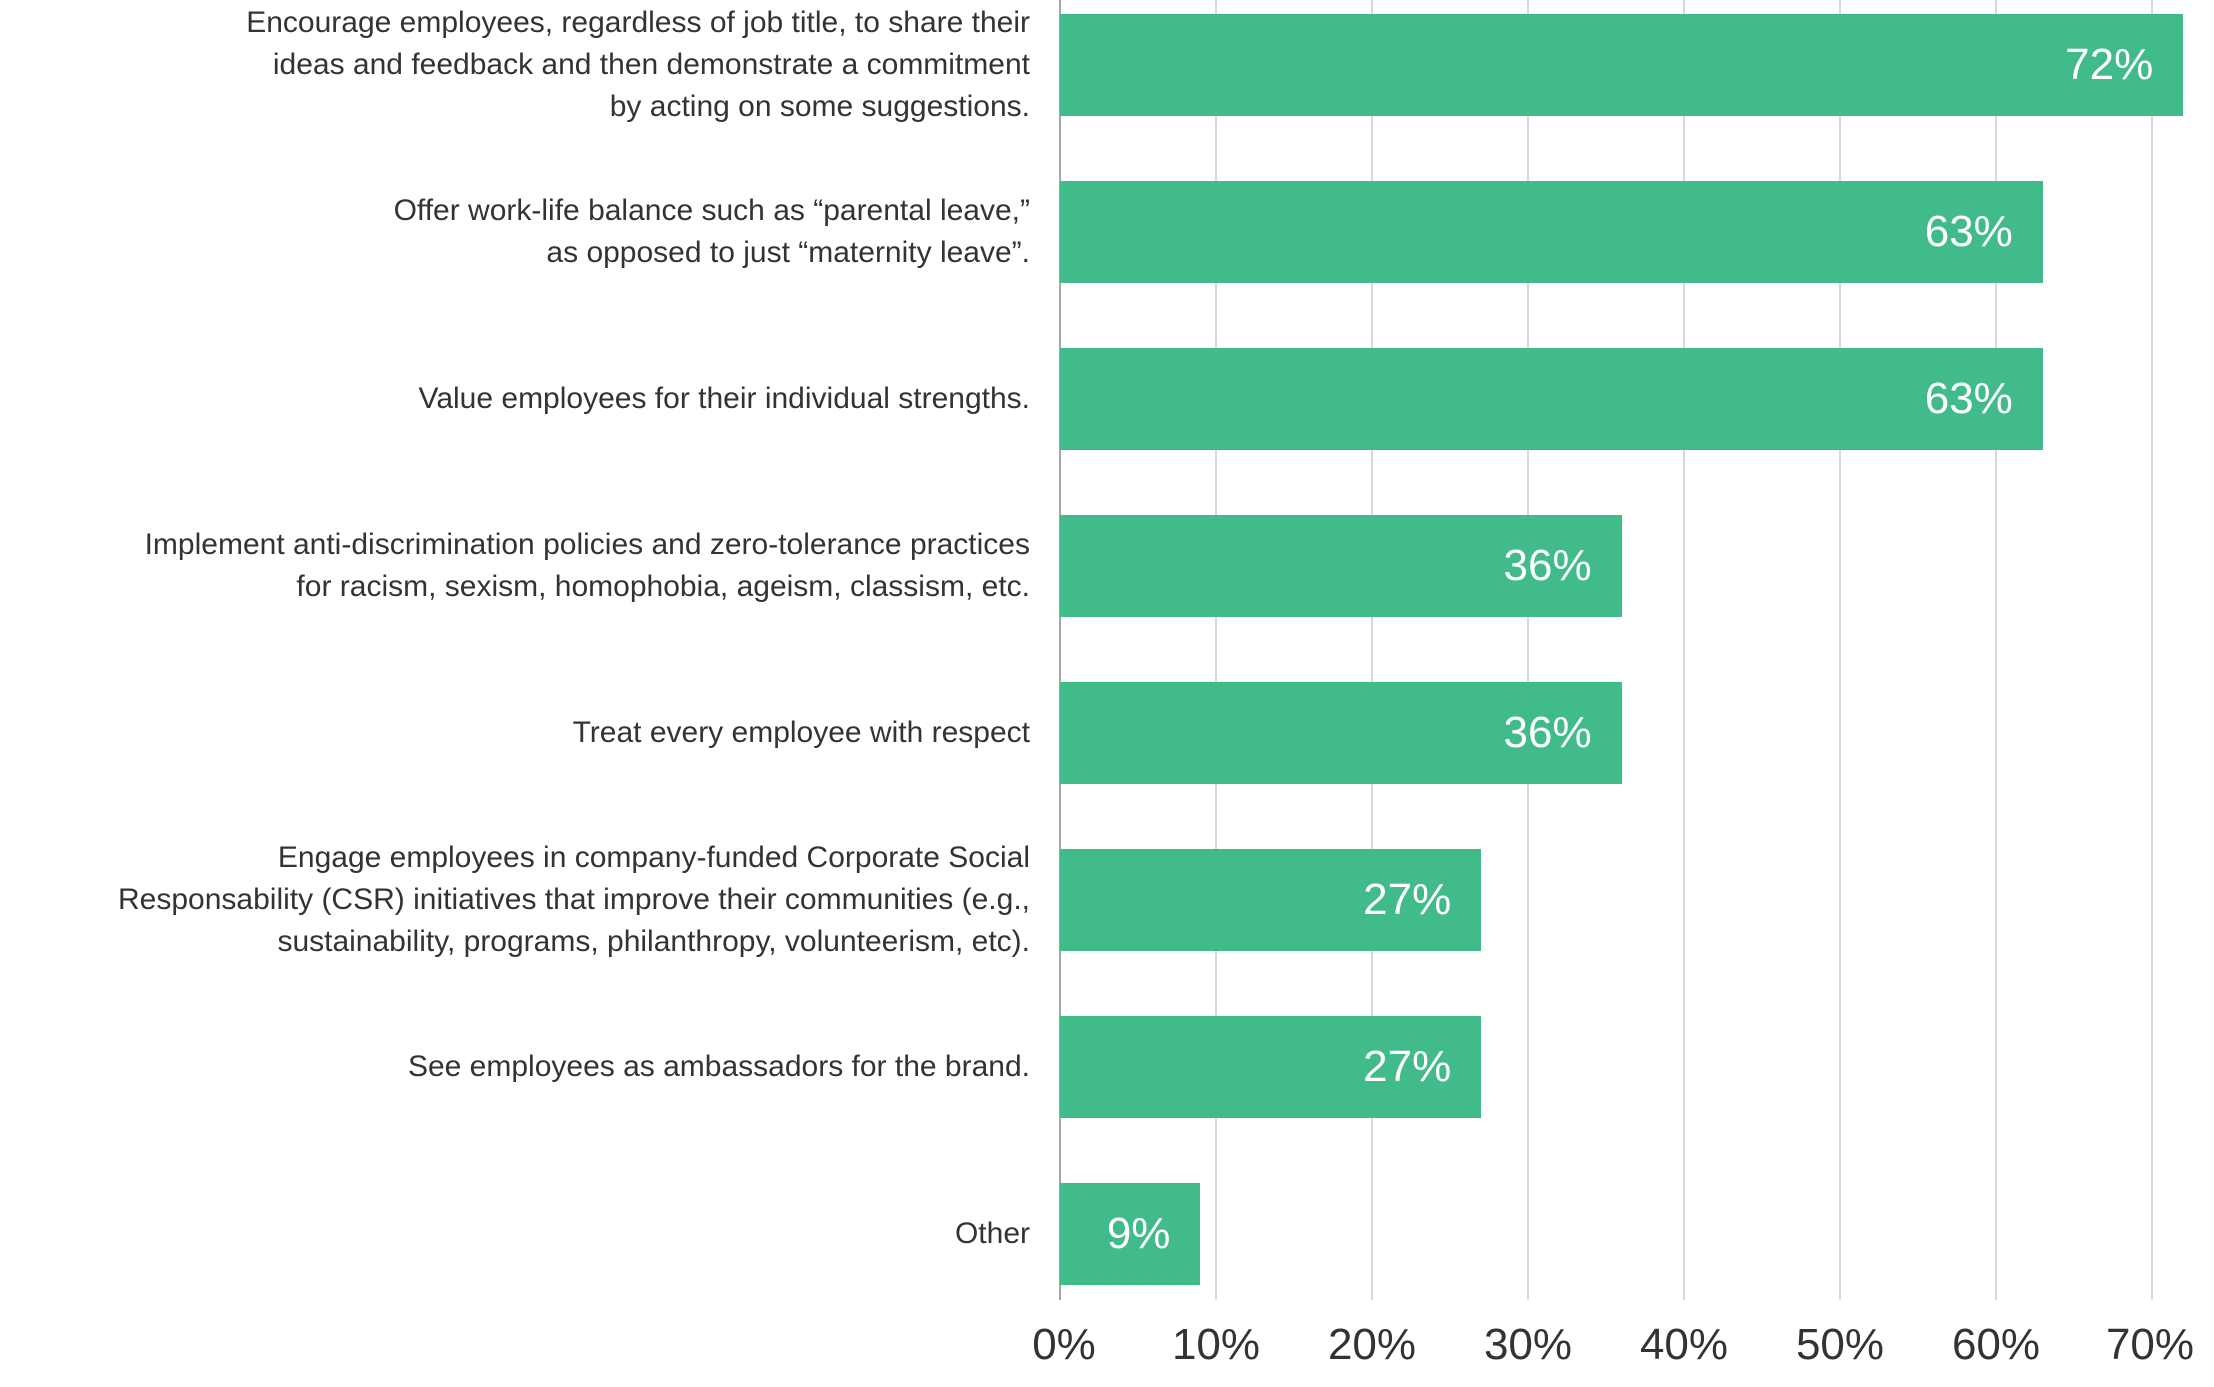 Image resolution: width=2214 pixels, height=1387 pixels. I want to click on x-tick-label: 30%, so click(1528, 1344).